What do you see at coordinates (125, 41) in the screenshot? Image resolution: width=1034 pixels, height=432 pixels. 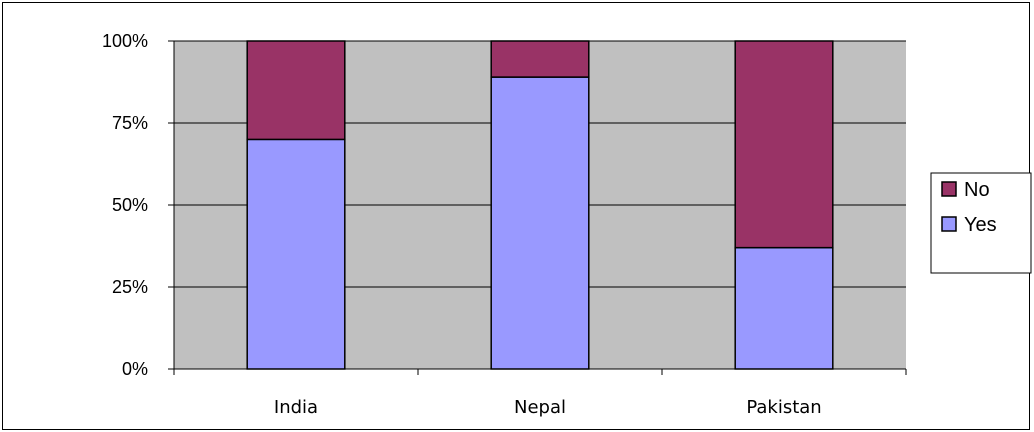 I see `y-tick-label: 100%` at bounding box center [125, 41].